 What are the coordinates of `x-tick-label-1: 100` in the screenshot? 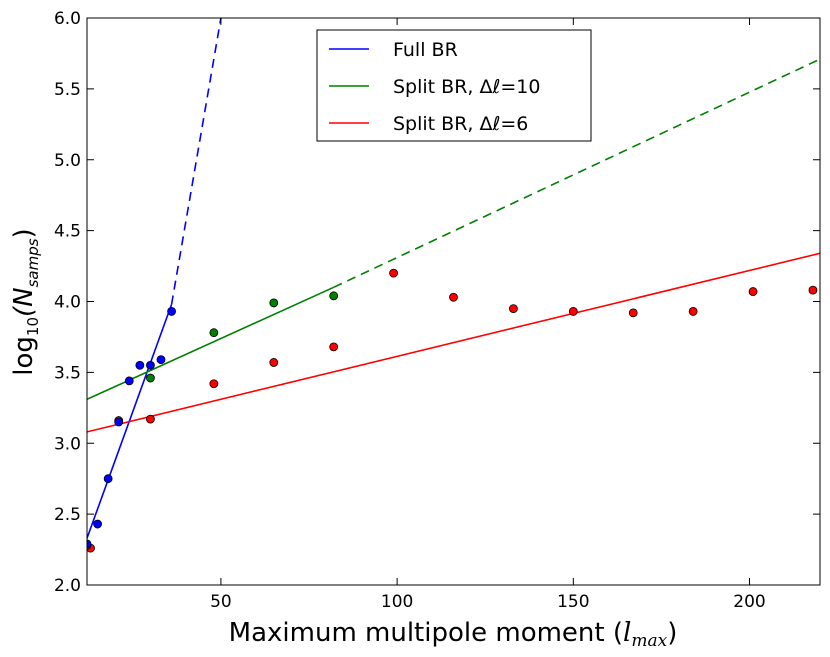 It's located at (397, 602).